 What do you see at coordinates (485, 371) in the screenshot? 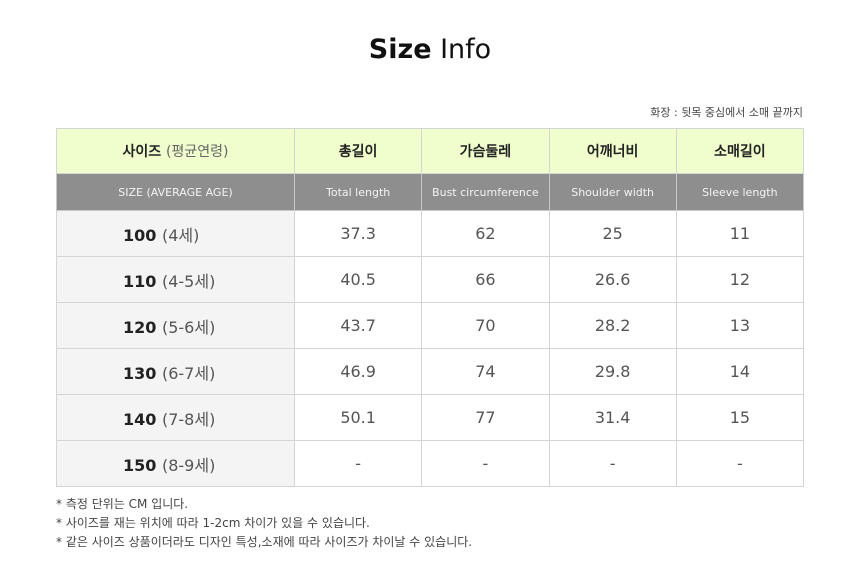
I see `value-cell: 74` at bounding box center [485, 371].